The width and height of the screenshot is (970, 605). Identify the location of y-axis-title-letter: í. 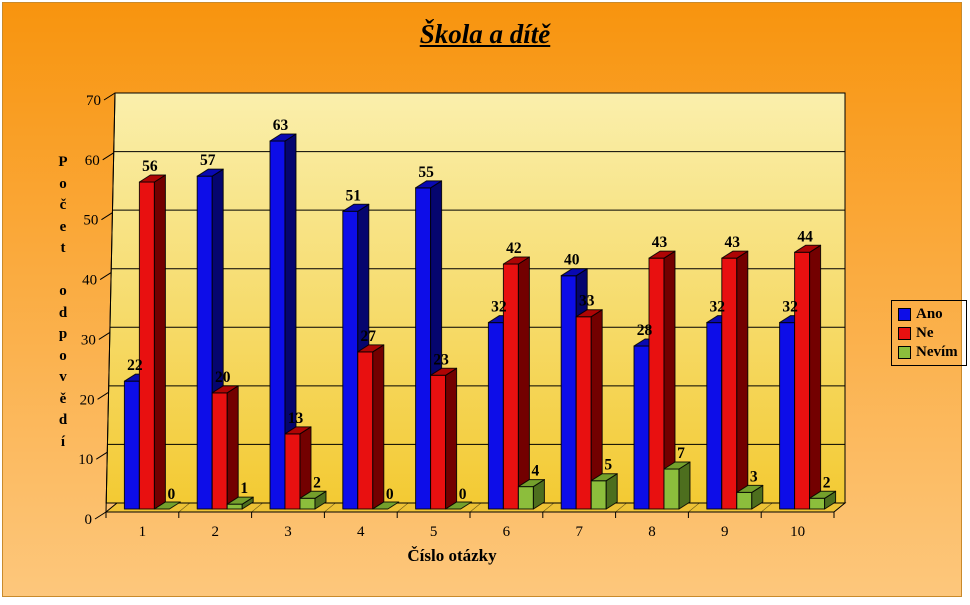
(63, 441).